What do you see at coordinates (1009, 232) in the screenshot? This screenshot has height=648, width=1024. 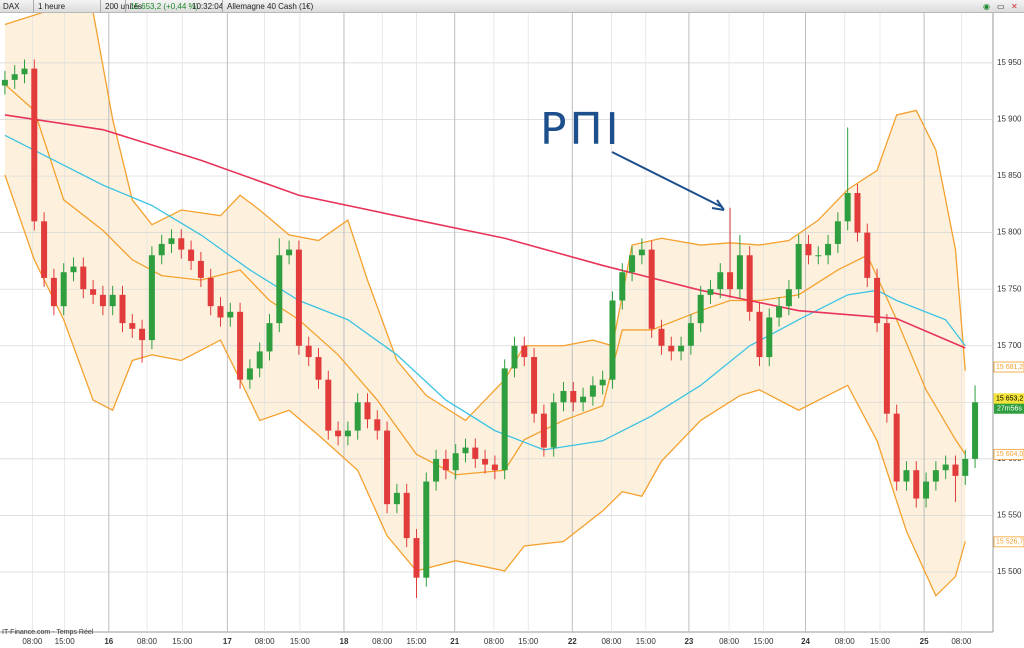 I see `y-tick-label: 15 800` at bounding box center [1009, 232].